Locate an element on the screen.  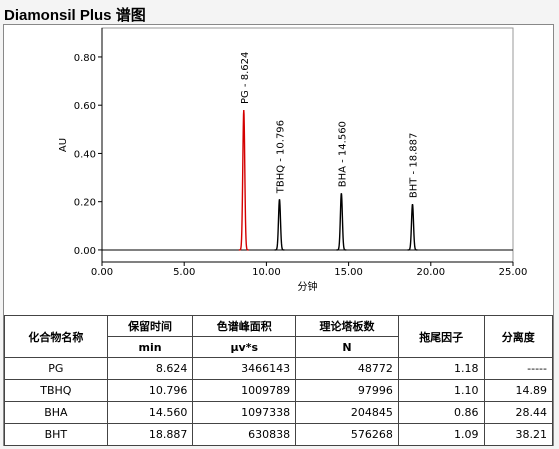
table-cell: BHA is located at coordinates (56, 412).